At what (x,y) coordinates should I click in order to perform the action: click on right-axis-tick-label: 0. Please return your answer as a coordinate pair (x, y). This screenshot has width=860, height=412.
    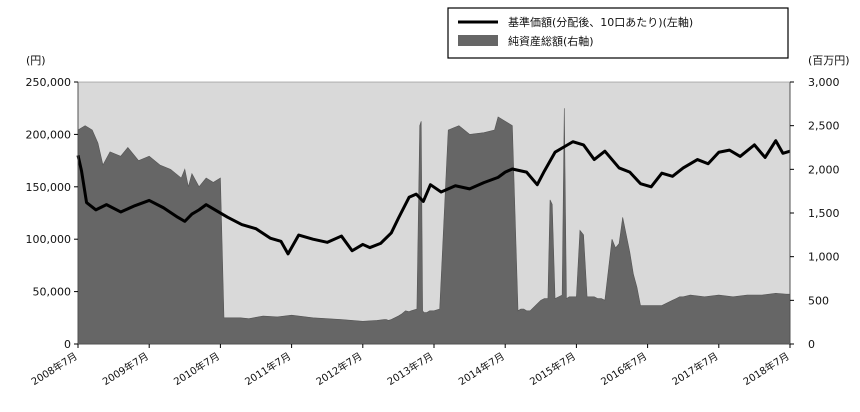
    Looking at the image, I should click on (811, 344).